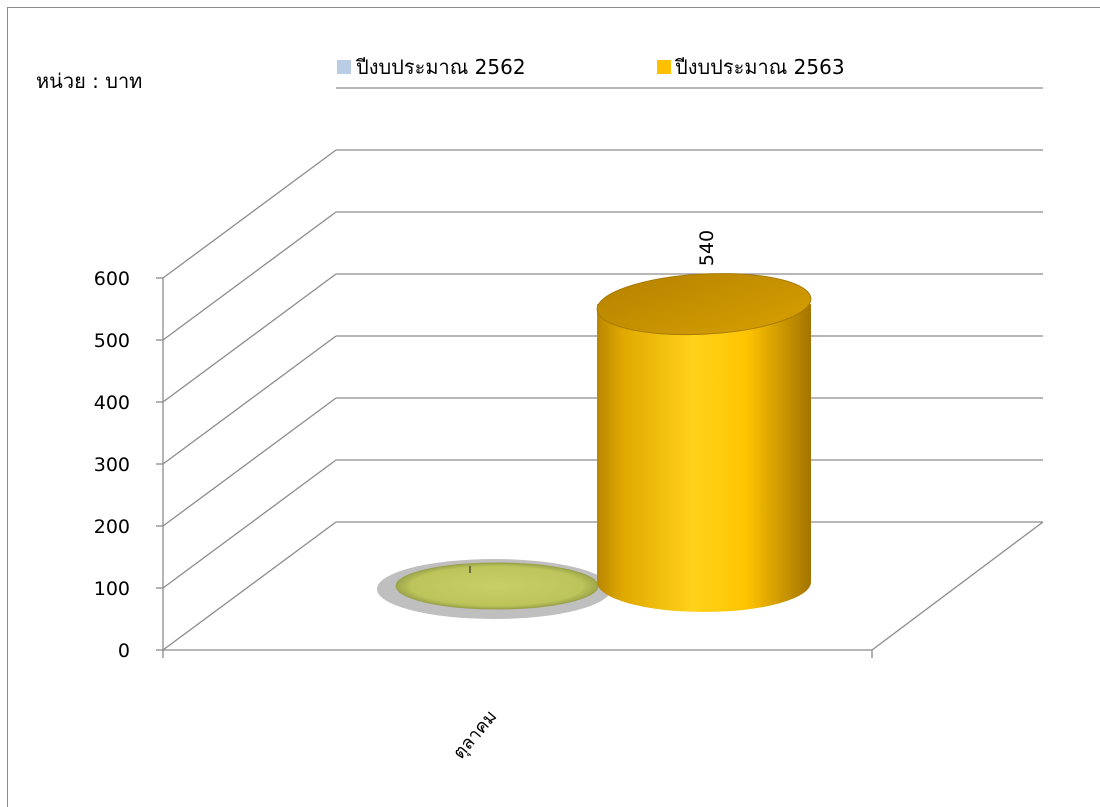  I want to click on unit-label: หน่วย : บาท, so click(89, 81).